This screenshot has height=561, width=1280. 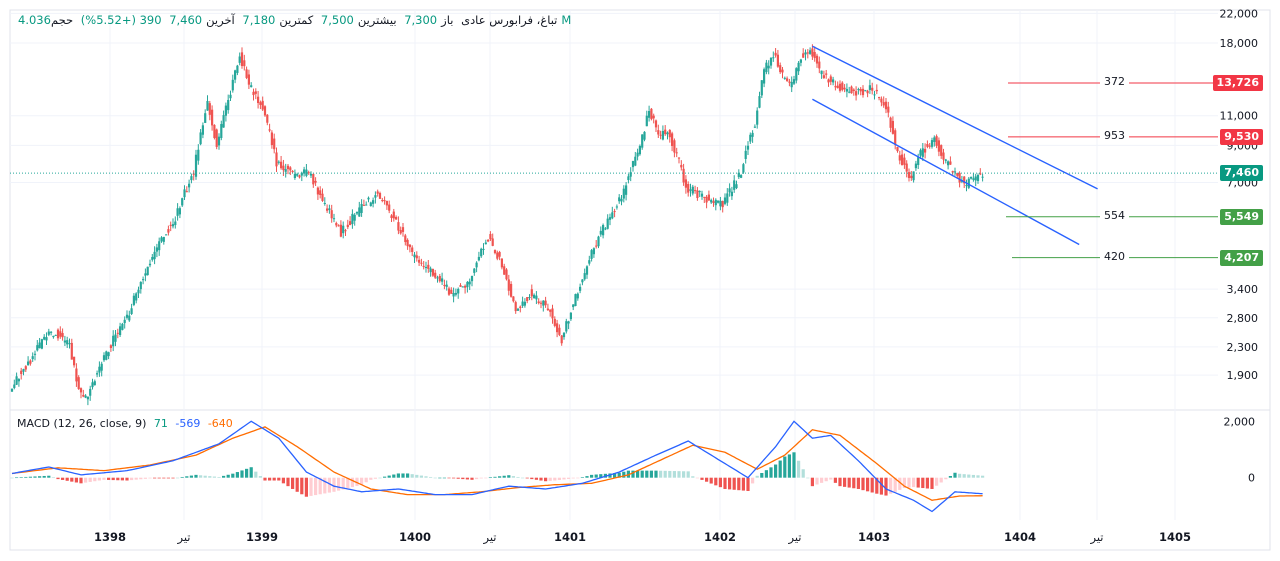 What do you see at coordinates (497, 466) in the screenshot?
I see `macd-line` at bounding box center [497, 466].